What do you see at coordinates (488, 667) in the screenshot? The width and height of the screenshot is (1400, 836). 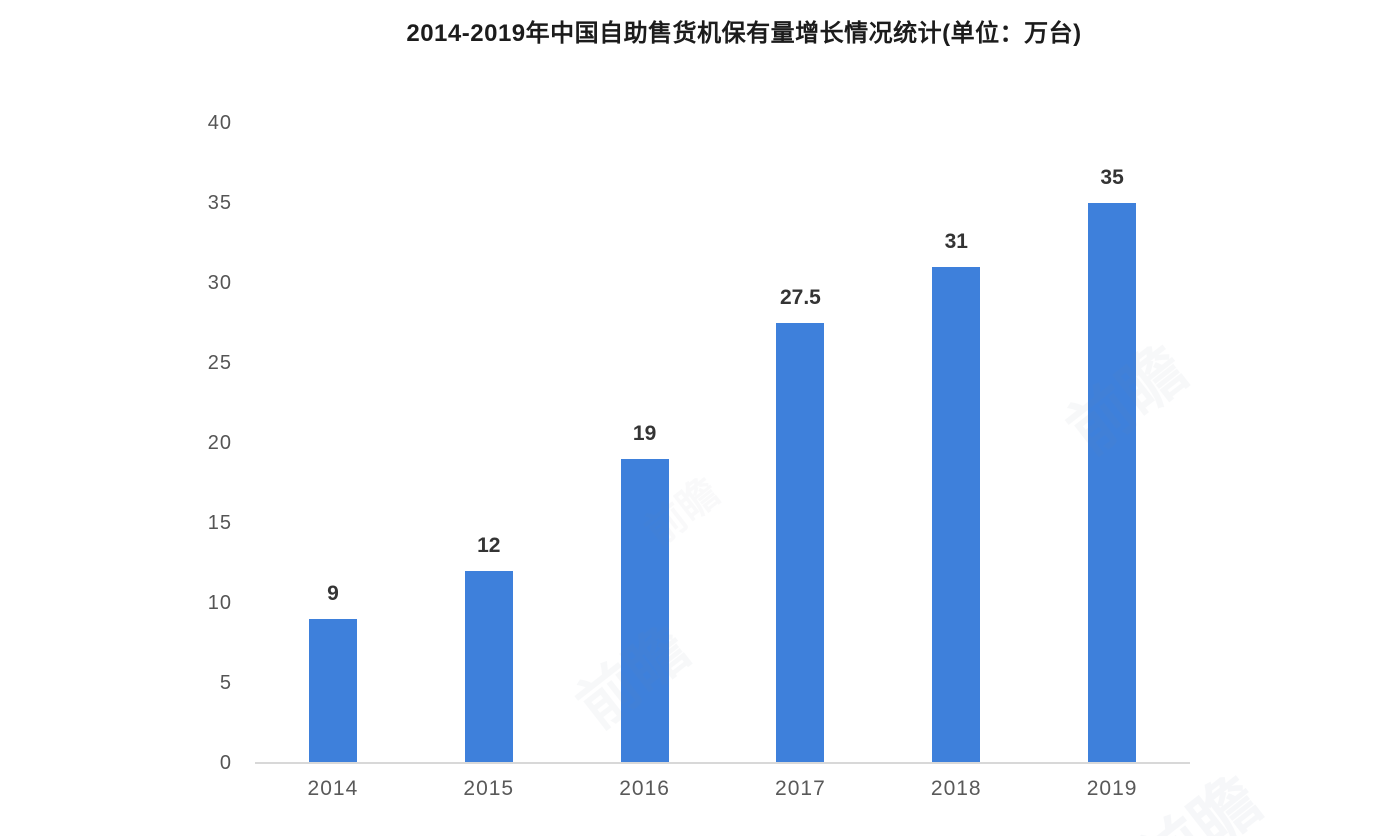 I see `bar-2015` at bounding box center [488, 667].